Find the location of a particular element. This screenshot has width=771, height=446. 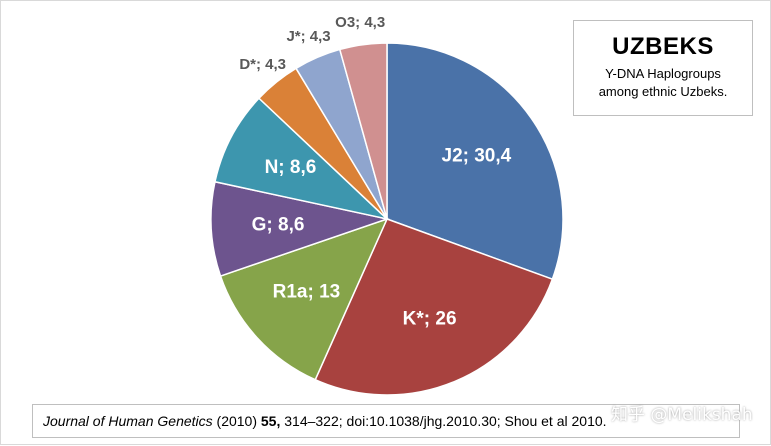

chart-title: UZBEKS is located at coordinates (663, 46).